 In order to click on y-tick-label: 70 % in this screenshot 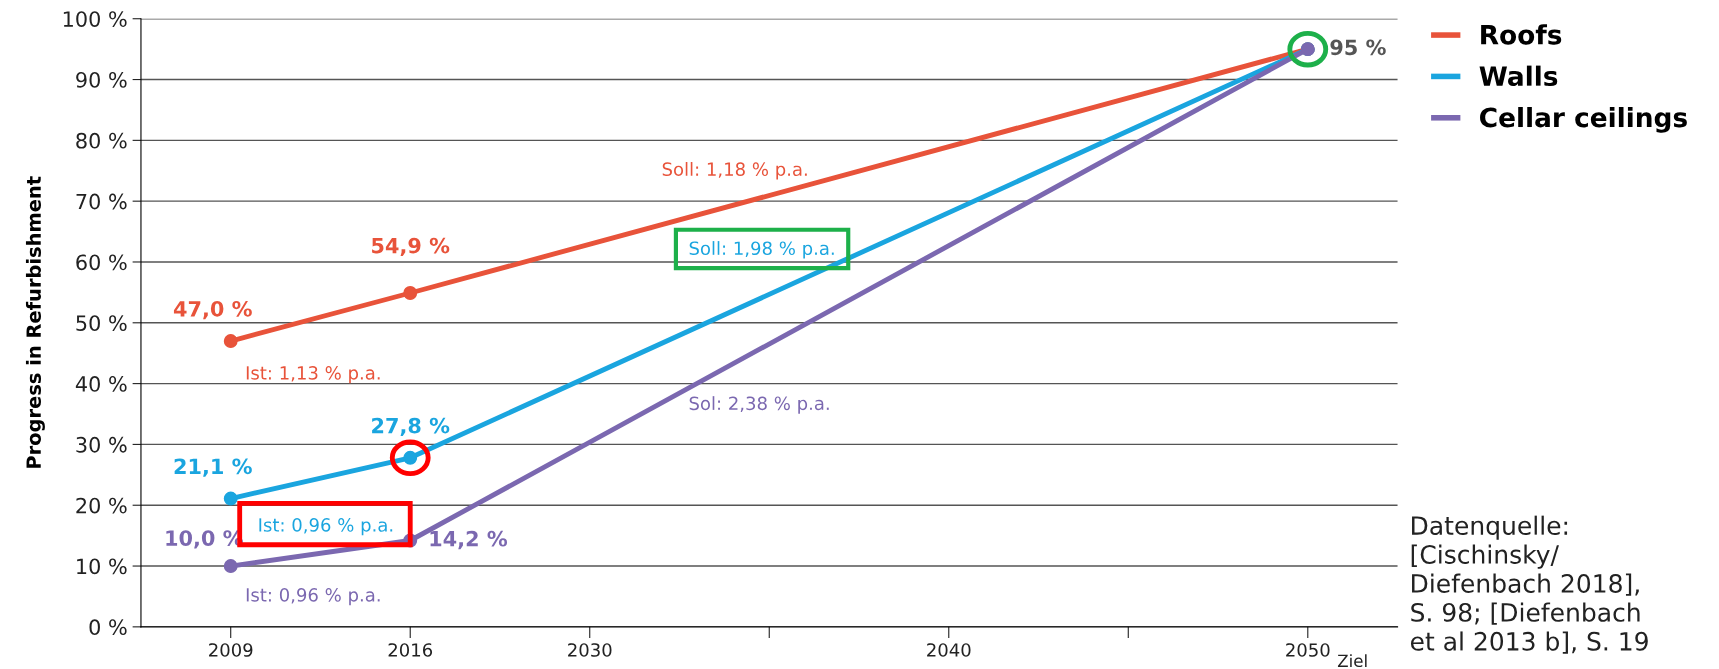, I will do `click(101, 201)`.